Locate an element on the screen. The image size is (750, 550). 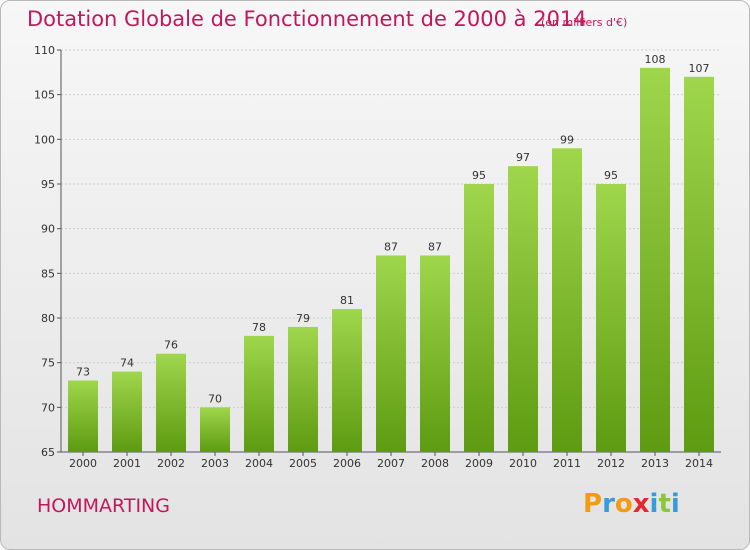
x-tick-label: 2002 is located at coordinates (171, 463).